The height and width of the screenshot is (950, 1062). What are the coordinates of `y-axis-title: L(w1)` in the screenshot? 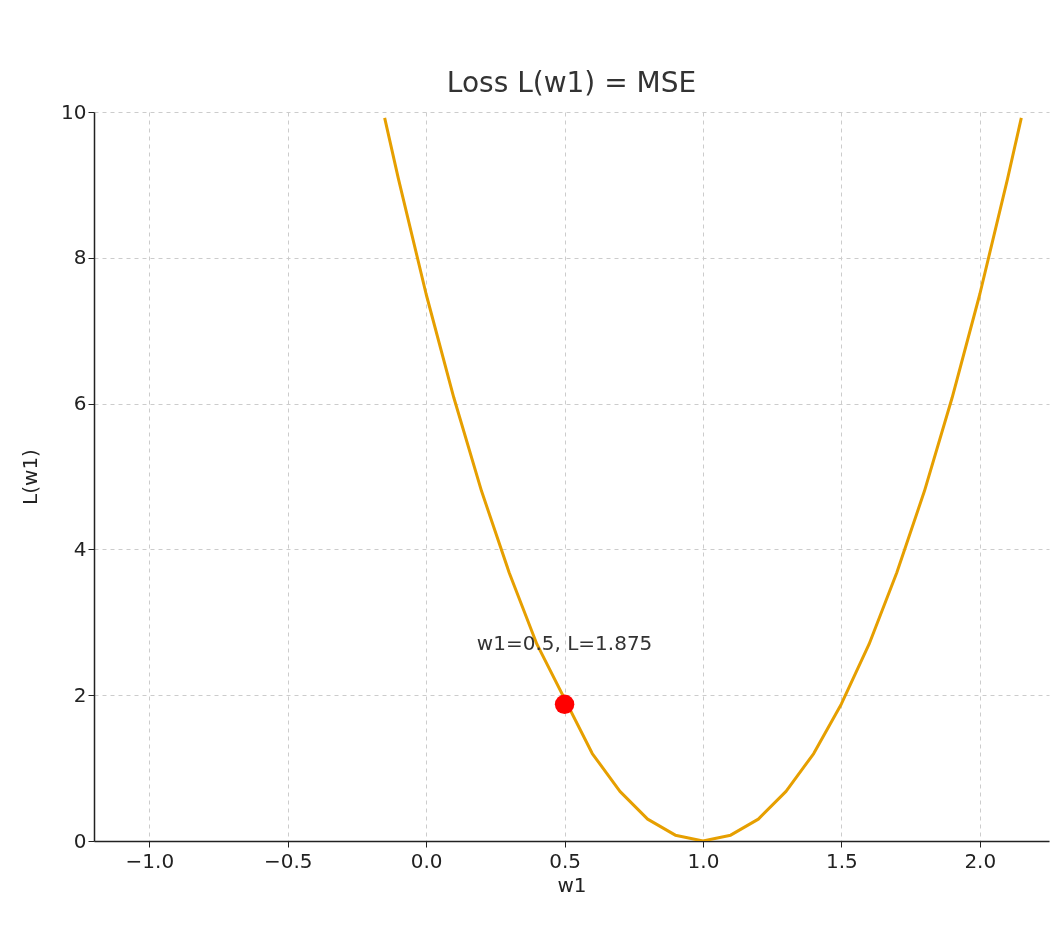 It's located at (30, 477).